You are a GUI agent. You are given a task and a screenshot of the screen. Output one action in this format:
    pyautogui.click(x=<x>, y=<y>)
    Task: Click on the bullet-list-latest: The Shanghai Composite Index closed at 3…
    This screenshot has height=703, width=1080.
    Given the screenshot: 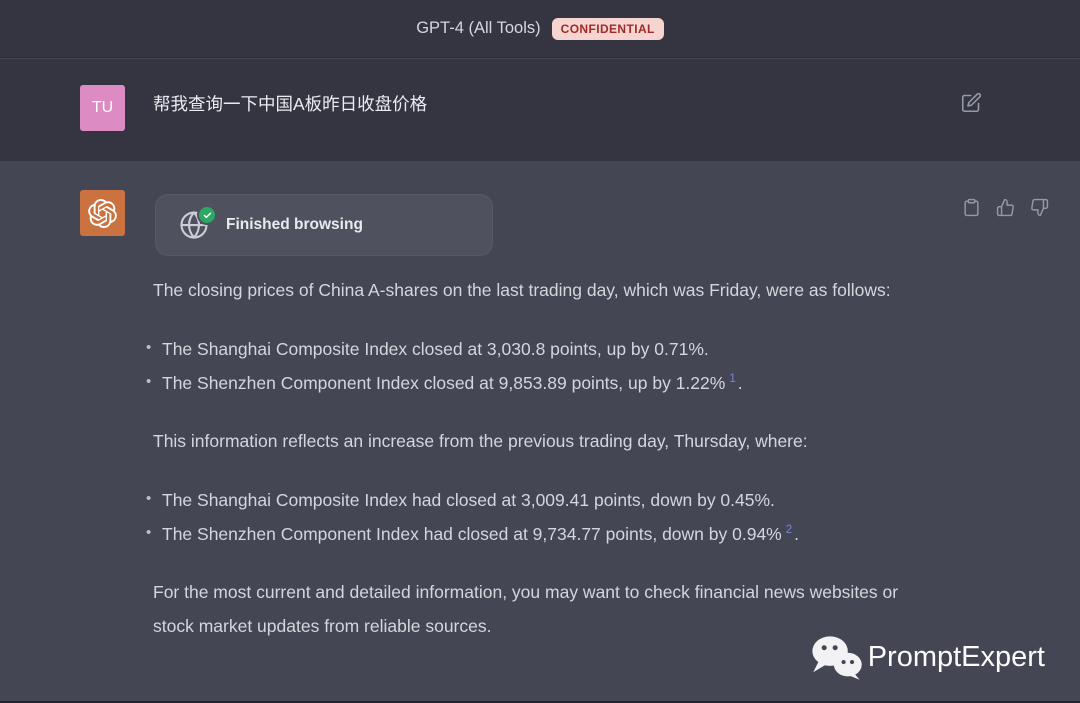 What is the action you would take?
    pyautogui.click(x=528, y=365)
    